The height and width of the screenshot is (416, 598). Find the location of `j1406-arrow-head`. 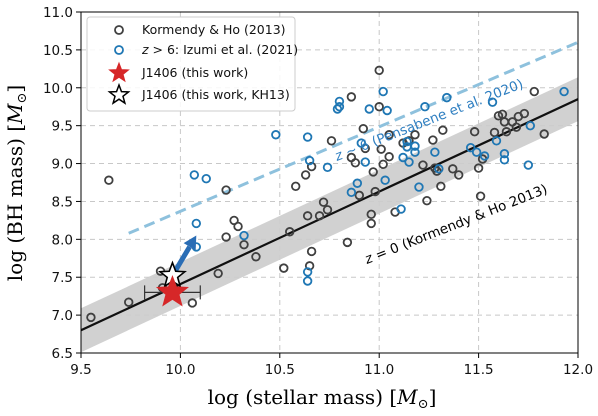

j1406-arrow-head is located at coordinates (190, 243).